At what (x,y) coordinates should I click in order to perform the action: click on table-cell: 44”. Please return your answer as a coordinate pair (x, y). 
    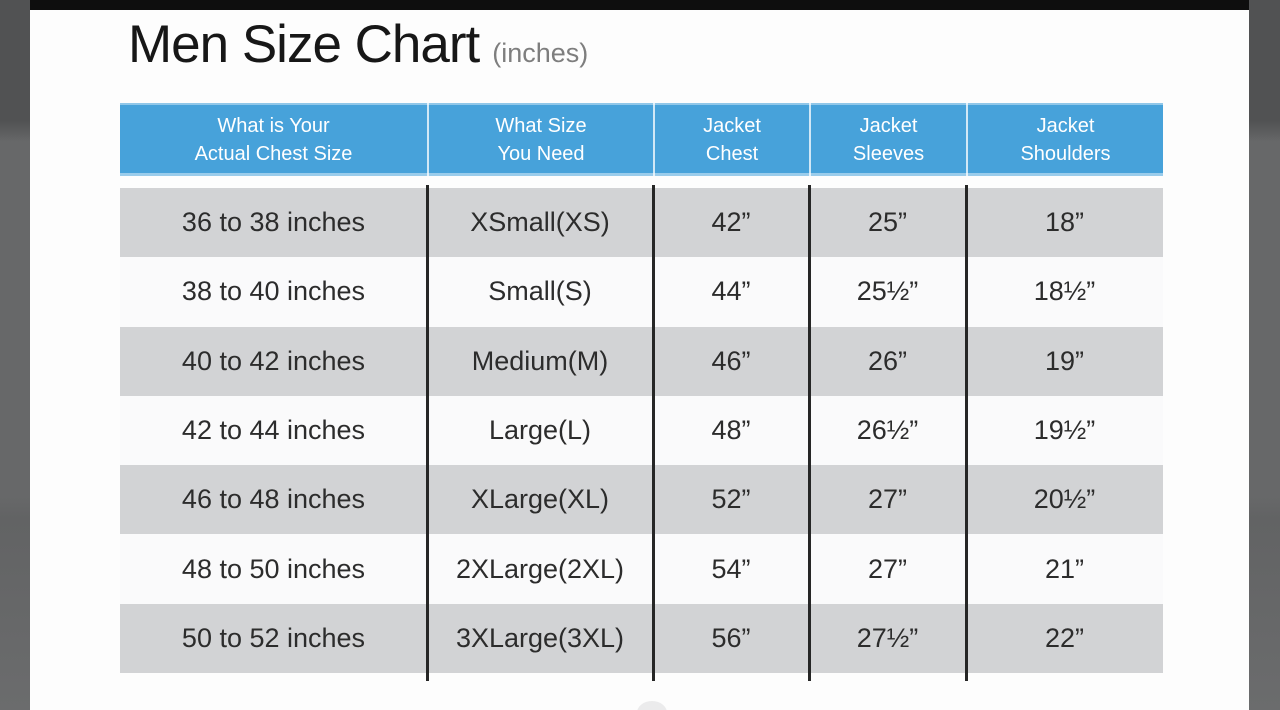
    Looking at the image, I should click on (731, 291).